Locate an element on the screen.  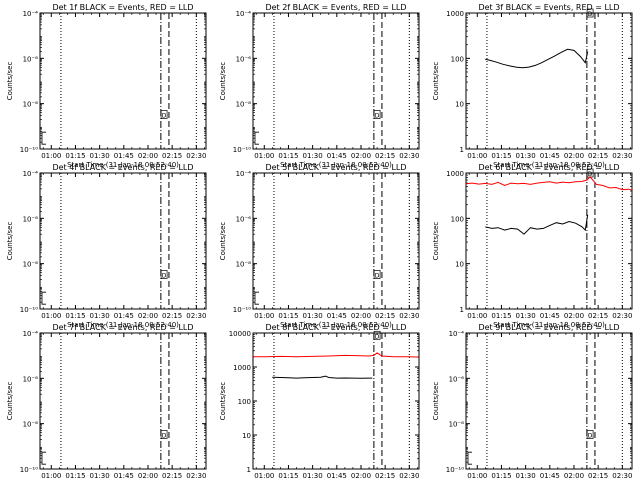
y-tick-label: 10000 is located at coordinates (240, 334).